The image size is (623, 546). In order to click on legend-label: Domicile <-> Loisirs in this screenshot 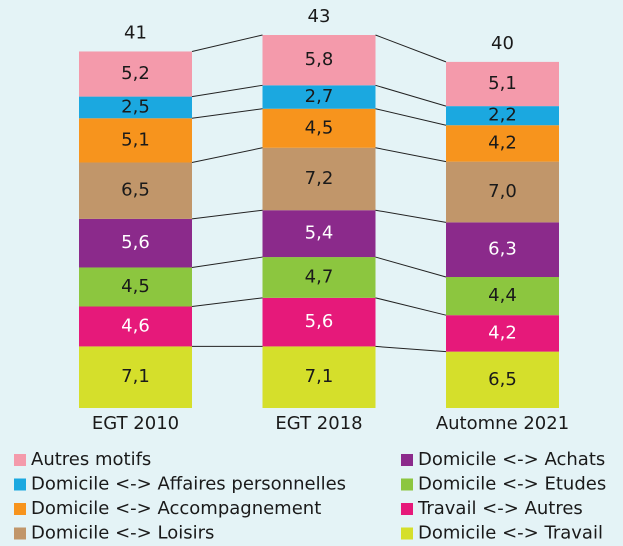, I will do `click(122, 533)`.